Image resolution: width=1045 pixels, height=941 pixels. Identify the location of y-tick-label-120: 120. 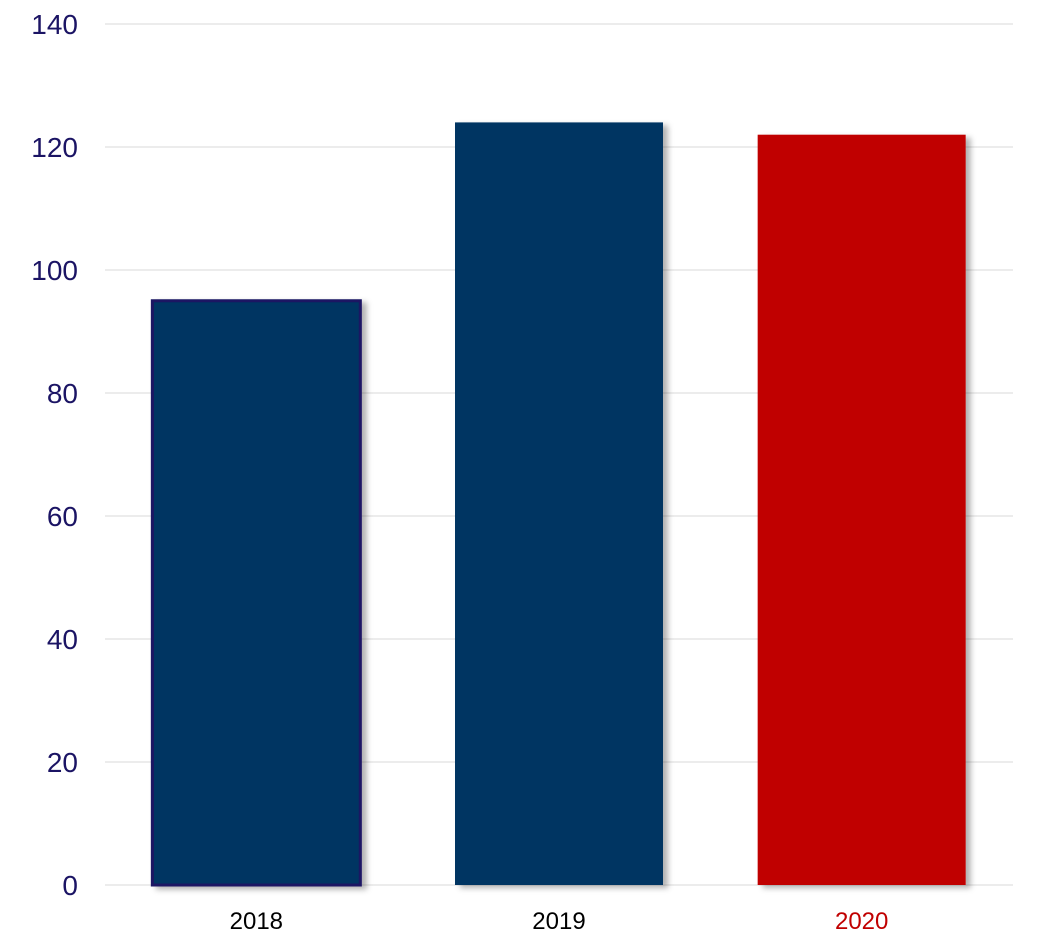
(54, 147).